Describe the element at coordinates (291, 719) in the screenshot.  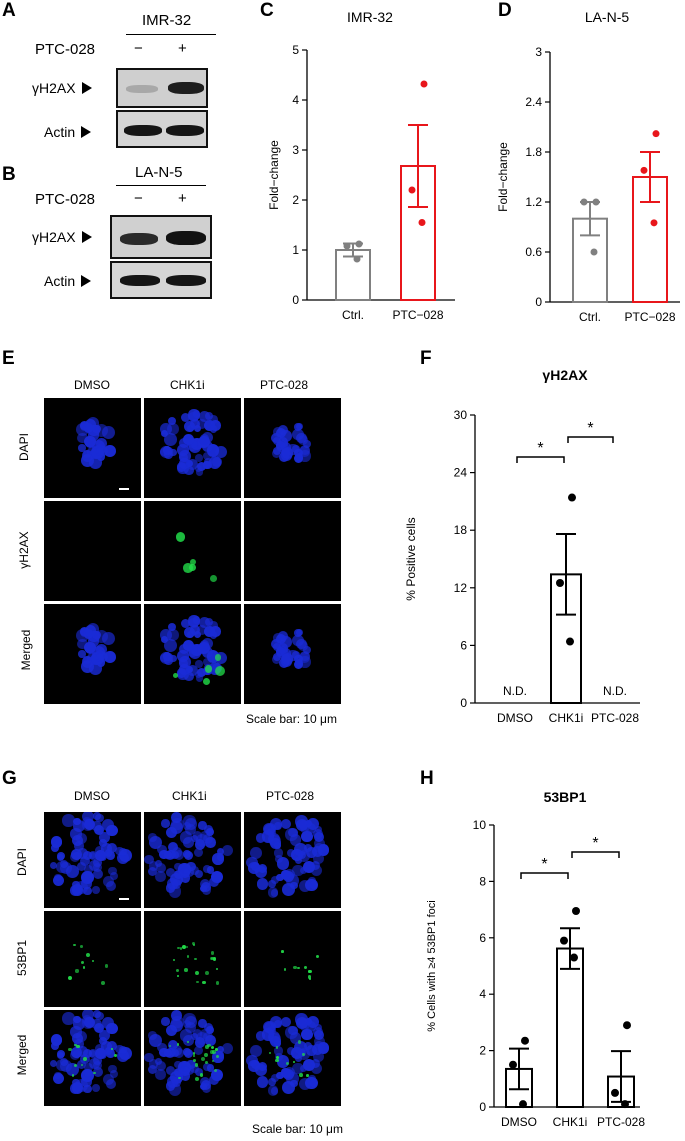
I see `scale-bar-label-e: Scale bar: 10 μm` at that location.